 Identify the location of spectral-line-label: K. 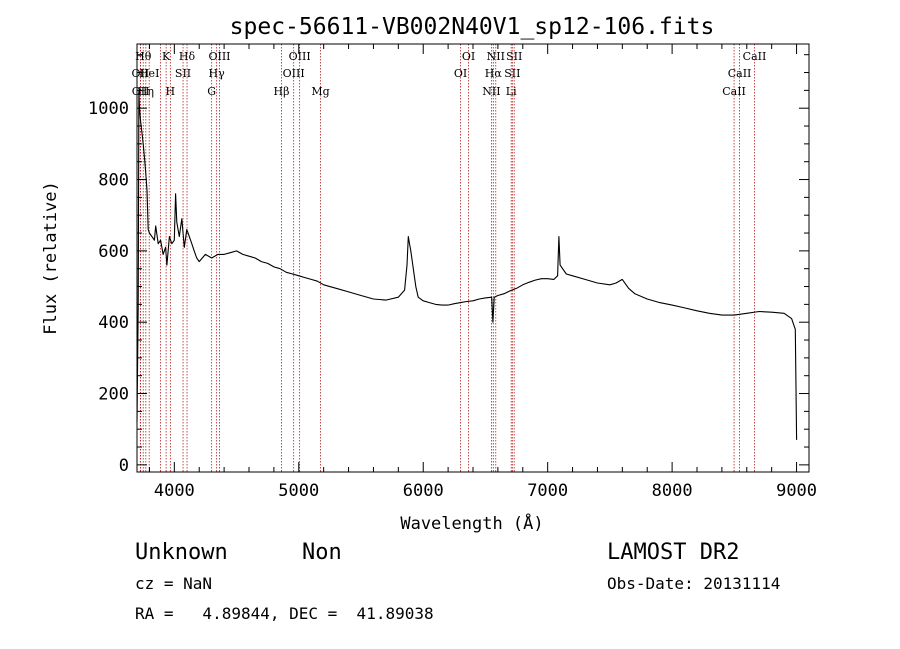
(166, 56).